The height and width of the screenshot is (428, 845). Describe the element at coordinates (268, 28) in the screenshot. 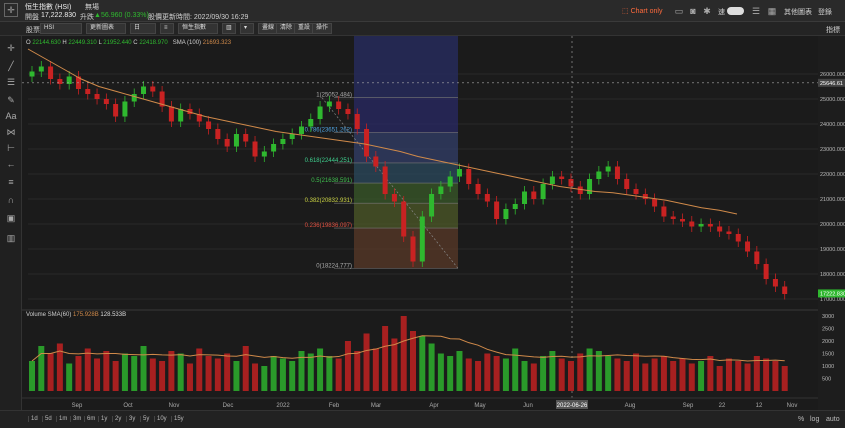

I see `draw-button: 畫線` at that location.